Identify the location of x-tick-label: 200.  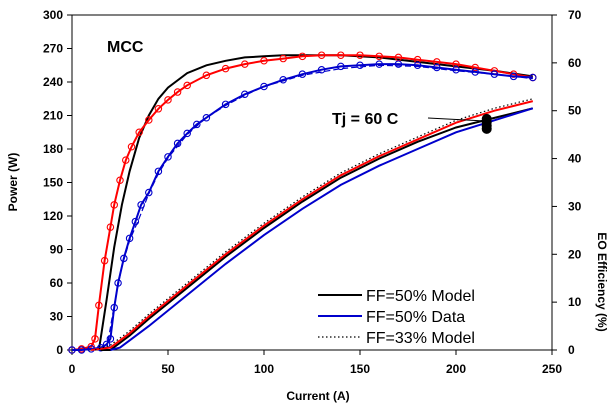
(456, 369).